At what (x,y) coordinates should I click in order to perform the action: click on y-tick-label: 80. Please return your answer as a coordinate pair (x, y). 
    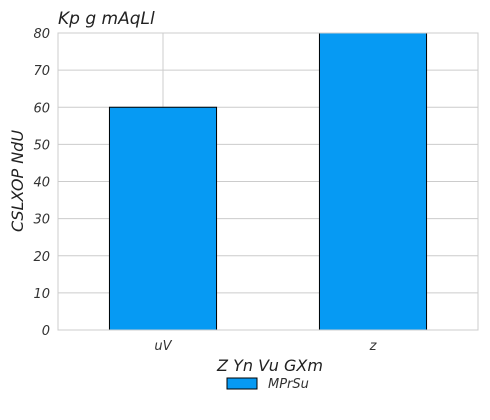
    Looking at the image, I should click on (41, 34).